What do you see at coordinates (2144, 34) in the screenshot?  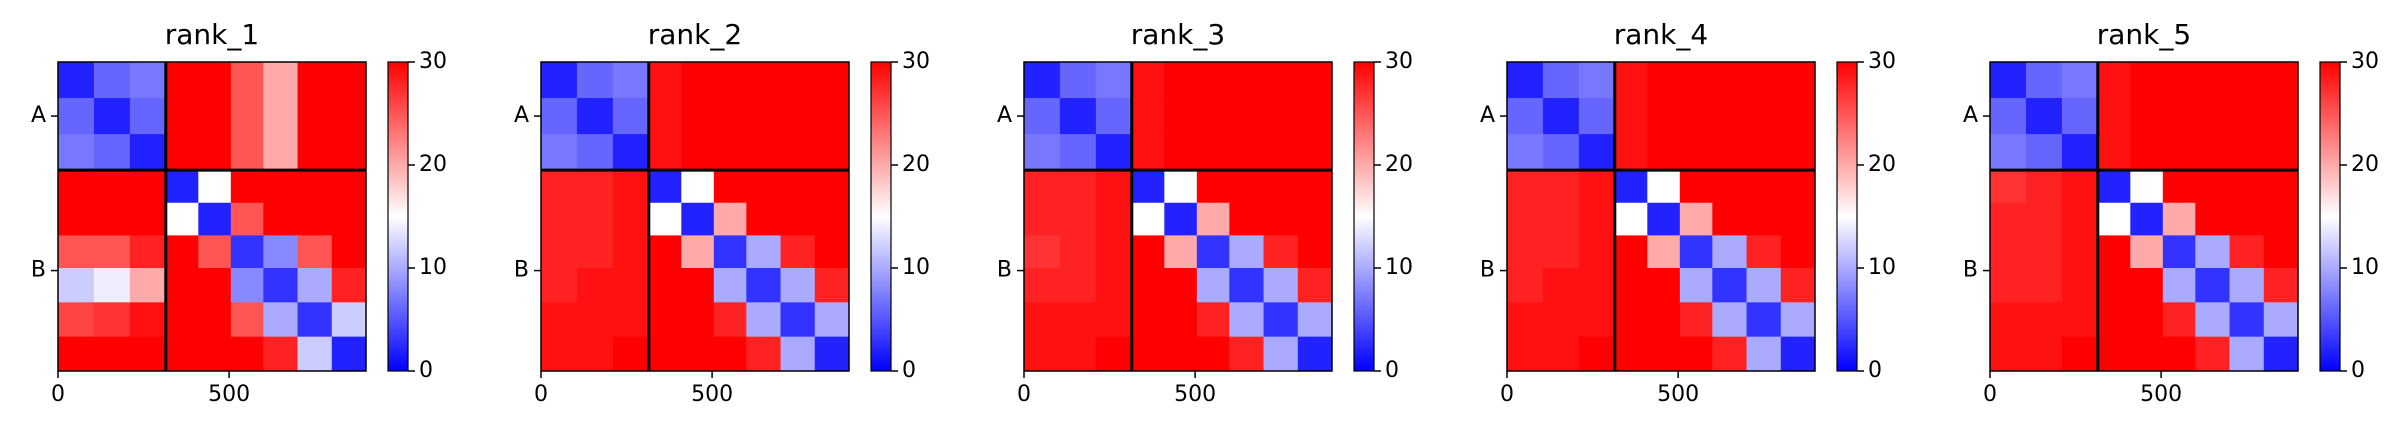 I see `panel-title: rank_5` at bounding box center [2144, 34].